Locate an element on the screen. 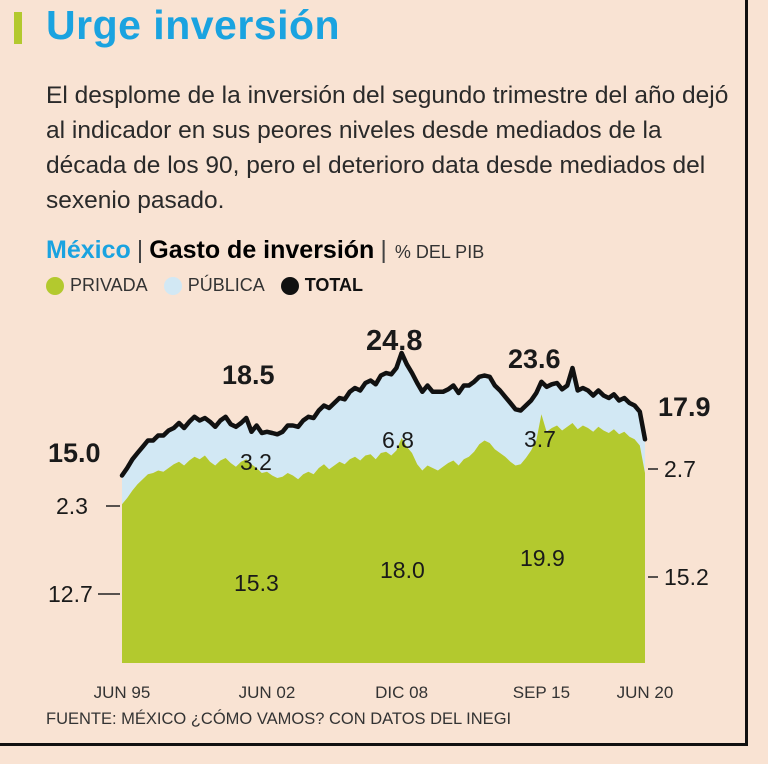 This screenshot has height=764, width=768. page-title: Urge inversión is located at coordinates (193, 25).